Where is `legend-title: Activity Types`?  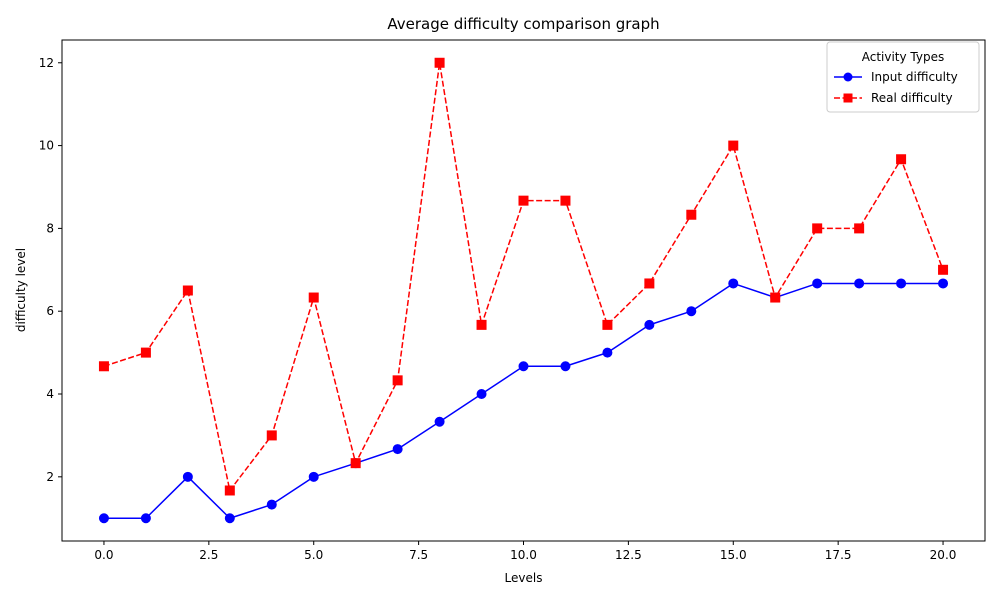 legend-title: Activity Types is located at coordinates (903, 57).